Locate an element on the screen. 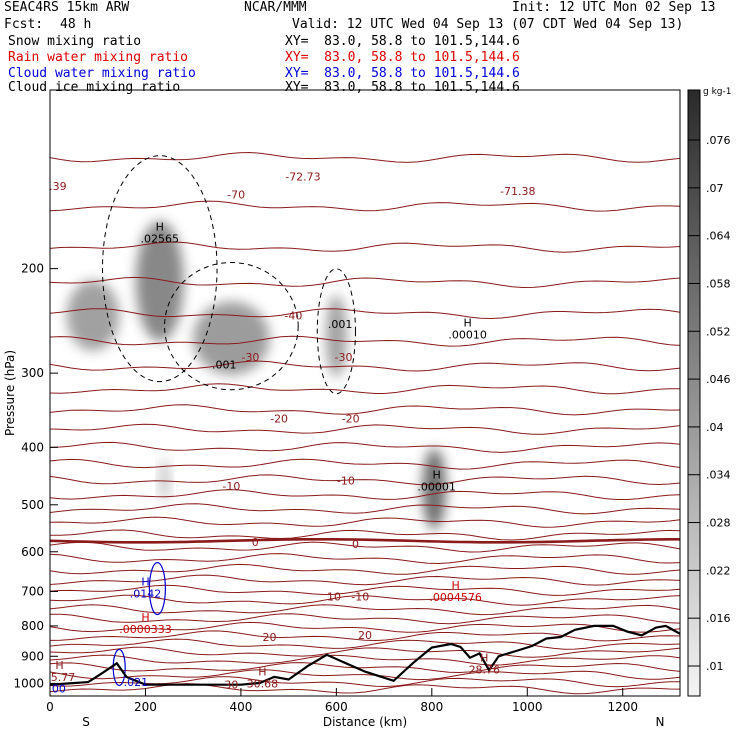 Image resolution: width=740 pixels, height=740 pixels. x-end-label-north: N is located at coordinates (660, 722).